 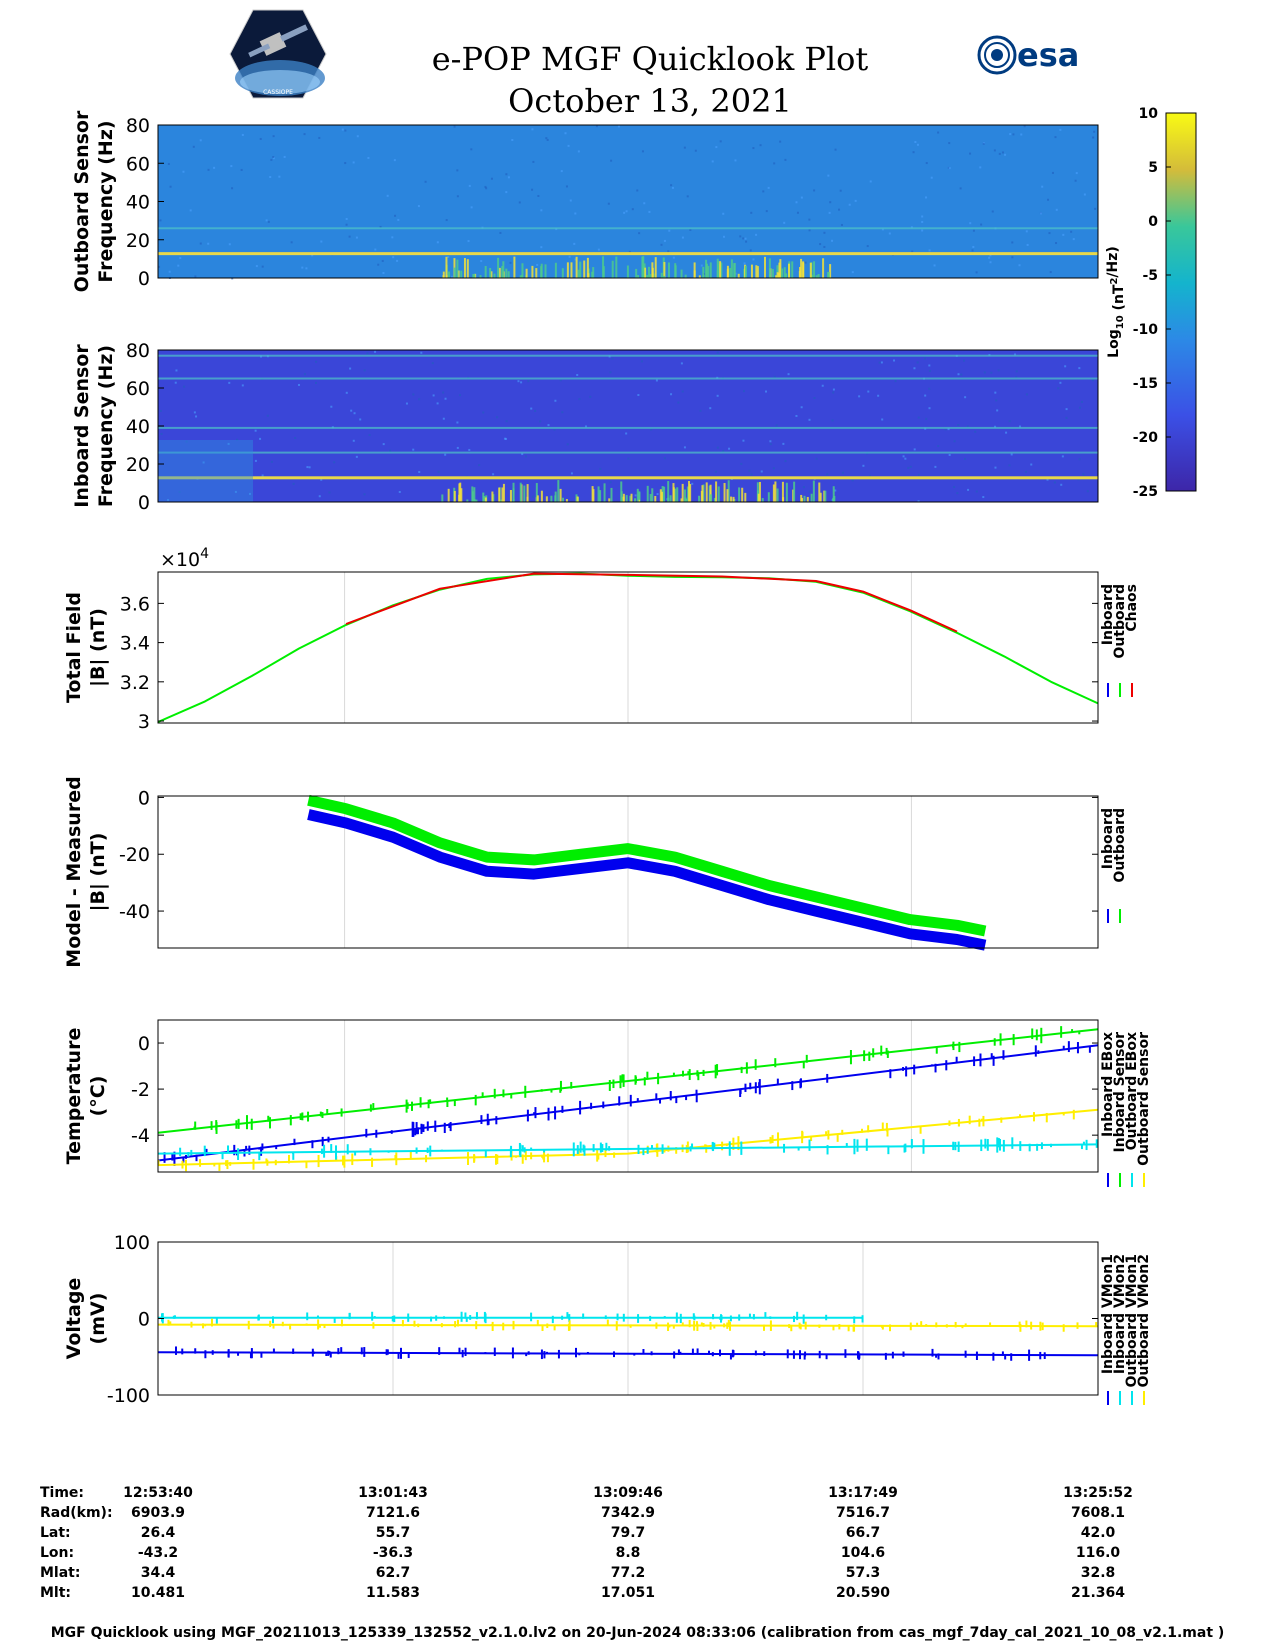 I want to click on y-exponent-label: ×104, so click(x=184, y=558).